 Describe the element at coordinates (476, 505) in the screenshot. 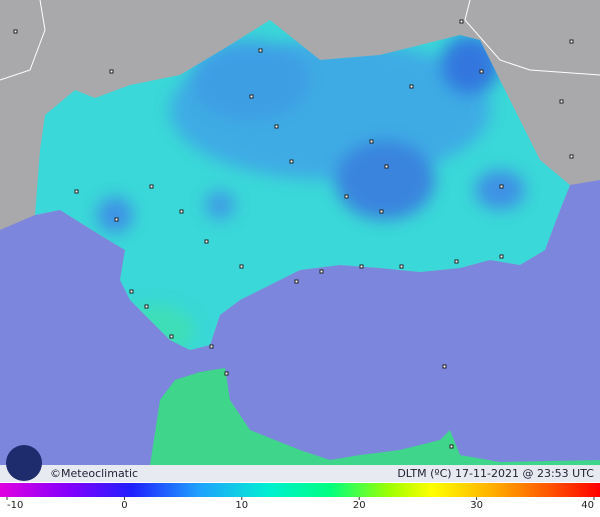

I see `colorbar-tick-label: 30` at that location.